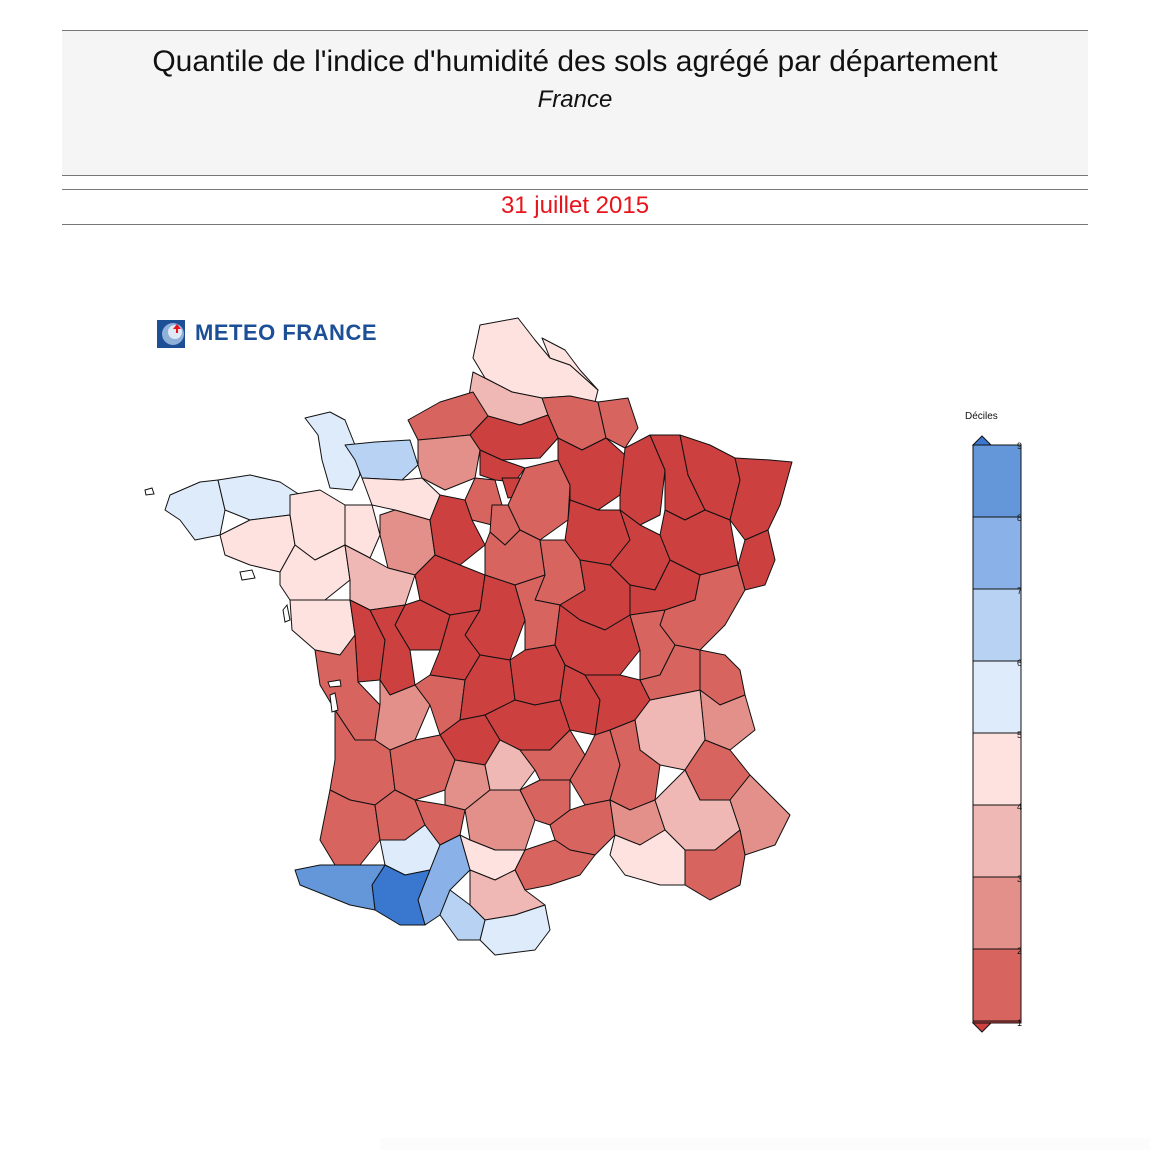  What do you see at coordinates (1020, 951) in the screenshot?
I see `legend-tick-2: 2` at bounding box center [1020, 951].